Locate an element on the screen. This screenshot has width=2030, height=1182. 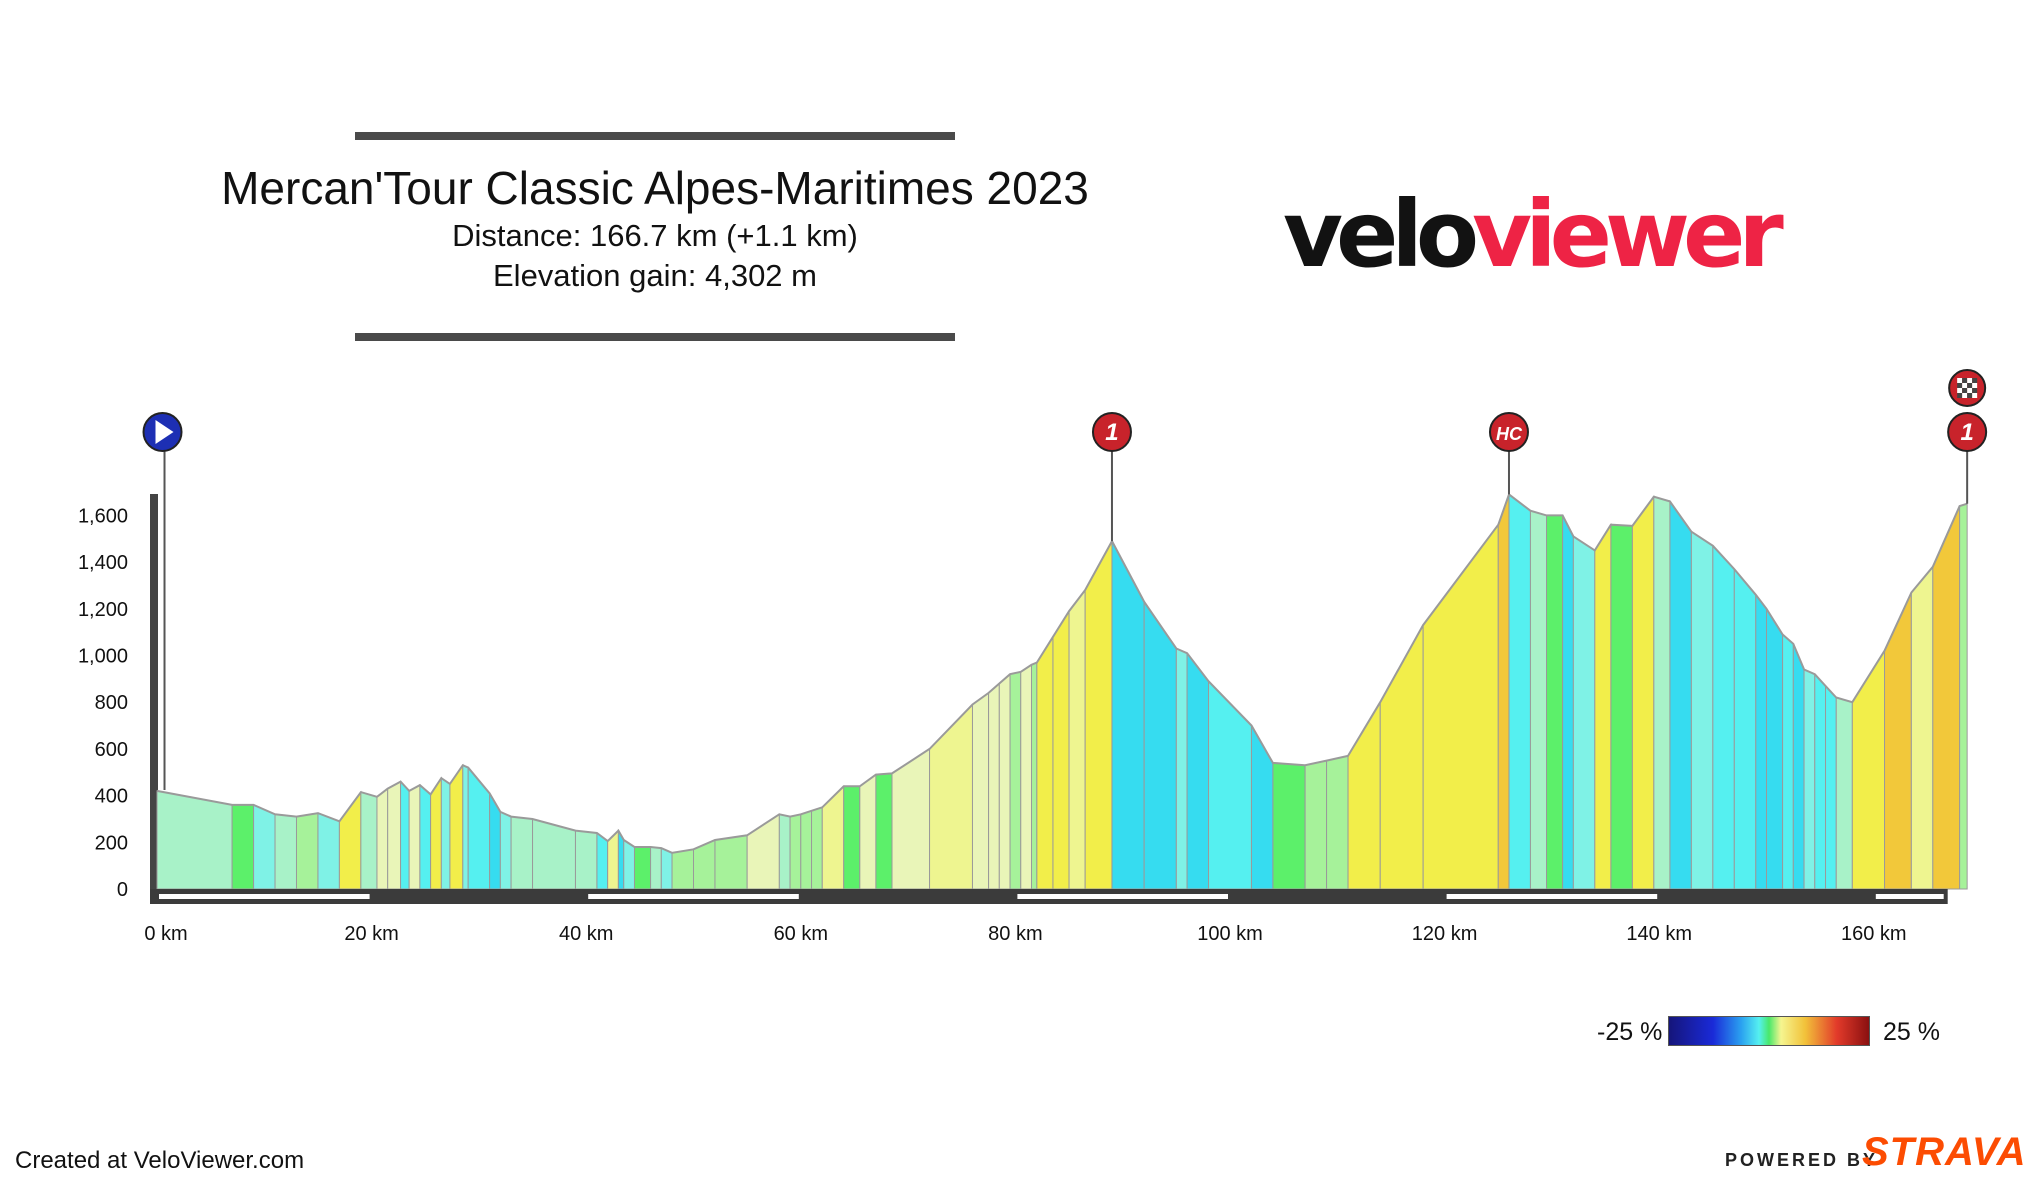
play-icon is located at coordinates (164, 432).